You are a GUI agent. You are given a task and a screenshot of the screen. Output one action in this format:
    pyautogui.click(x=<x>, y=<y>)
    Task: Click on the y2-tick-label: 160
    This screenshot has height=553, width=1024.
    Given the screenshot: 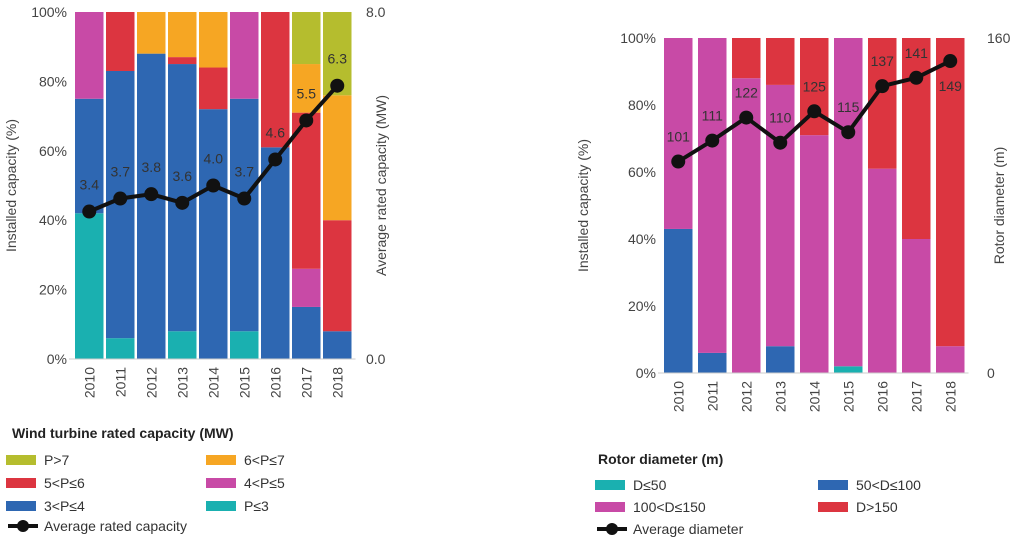 What is the action you would take?
    pyautogui.click(x=999, y=38)
    